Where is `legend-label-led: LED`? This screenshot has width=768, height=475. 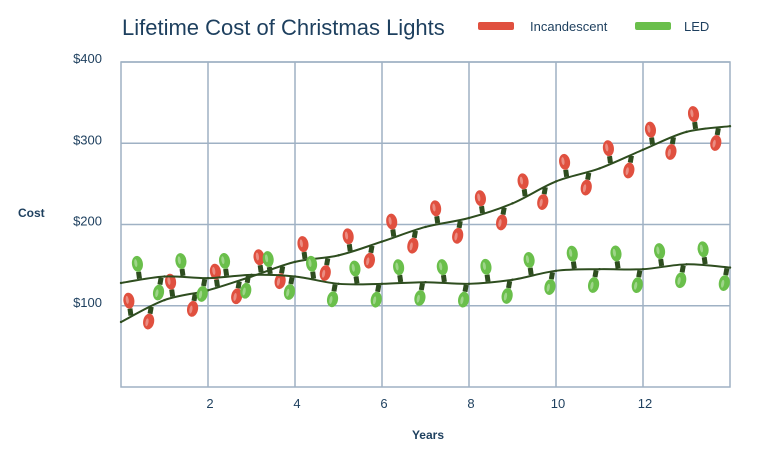
legend-label-led: LED is located at coordinates (696, 26).